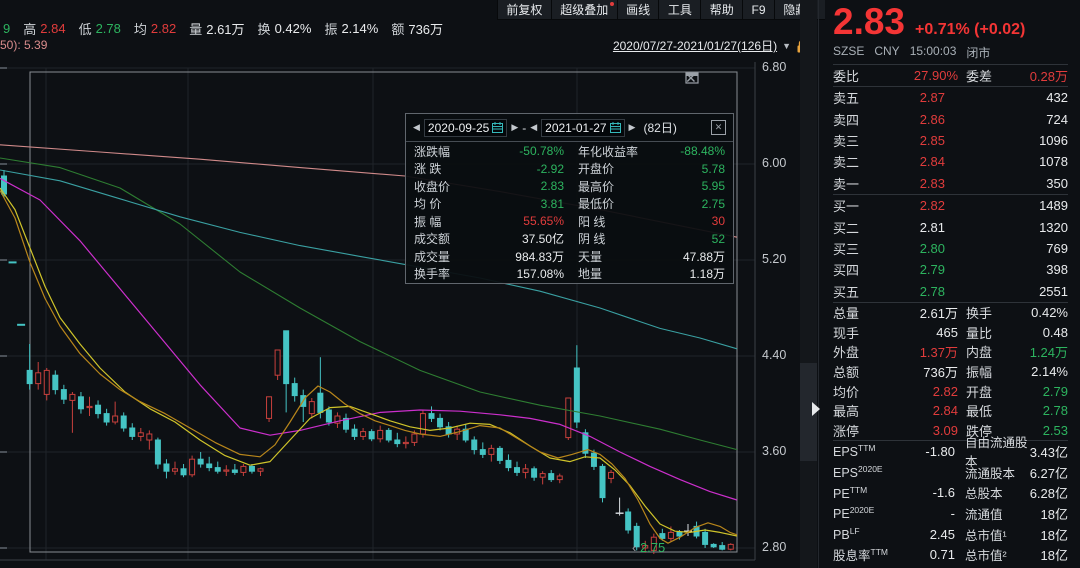 The image size is (1080, 568). What do you see at coordinates (1053, 140) in the screenshot?
I see `book-volume: 1096` at bounding box center [1053, 140].